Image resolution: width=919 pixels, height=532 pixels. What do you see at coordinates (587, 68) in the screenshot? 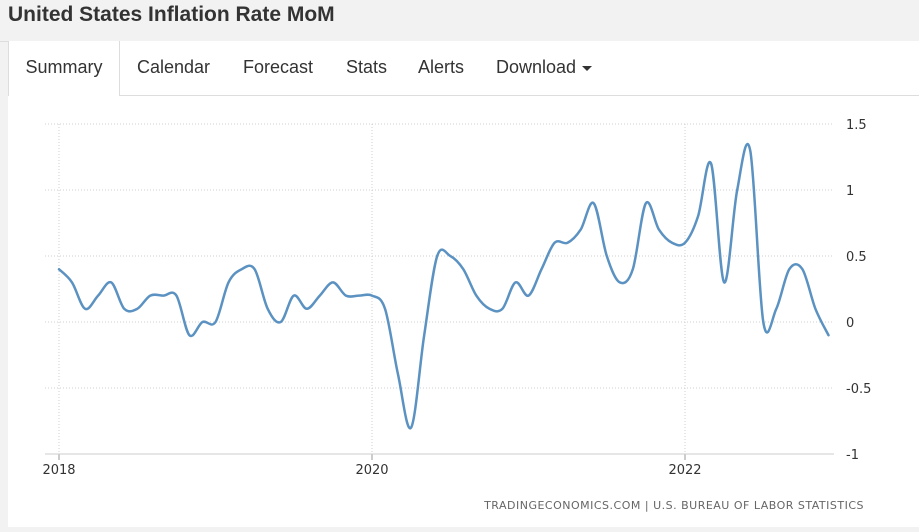
I see `caret-down-icon` at bounding box center [587, 68].